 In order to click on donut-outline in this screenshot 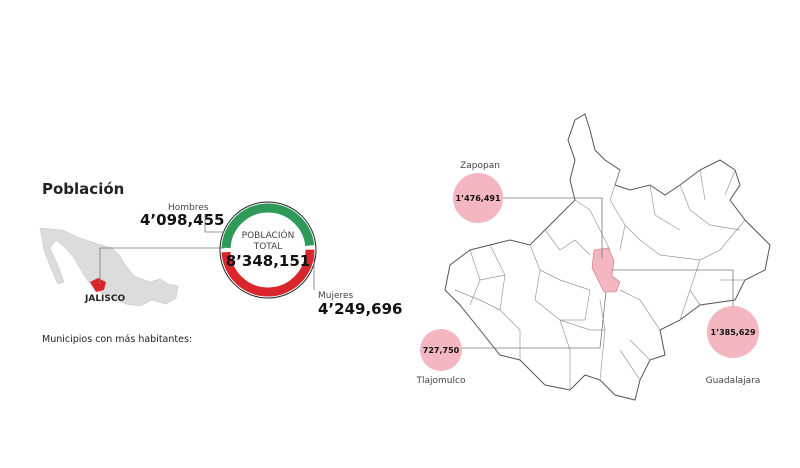, I will do `click(268, 250)`.